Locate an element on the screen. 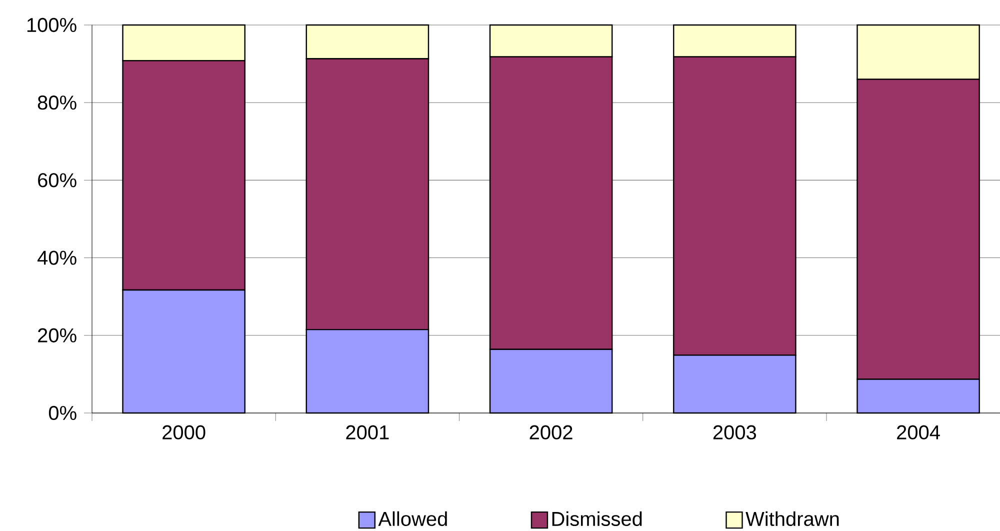 This screenshot has width=1000, height=531. y-tick-label: 40% is located at coordinates (57, 257).